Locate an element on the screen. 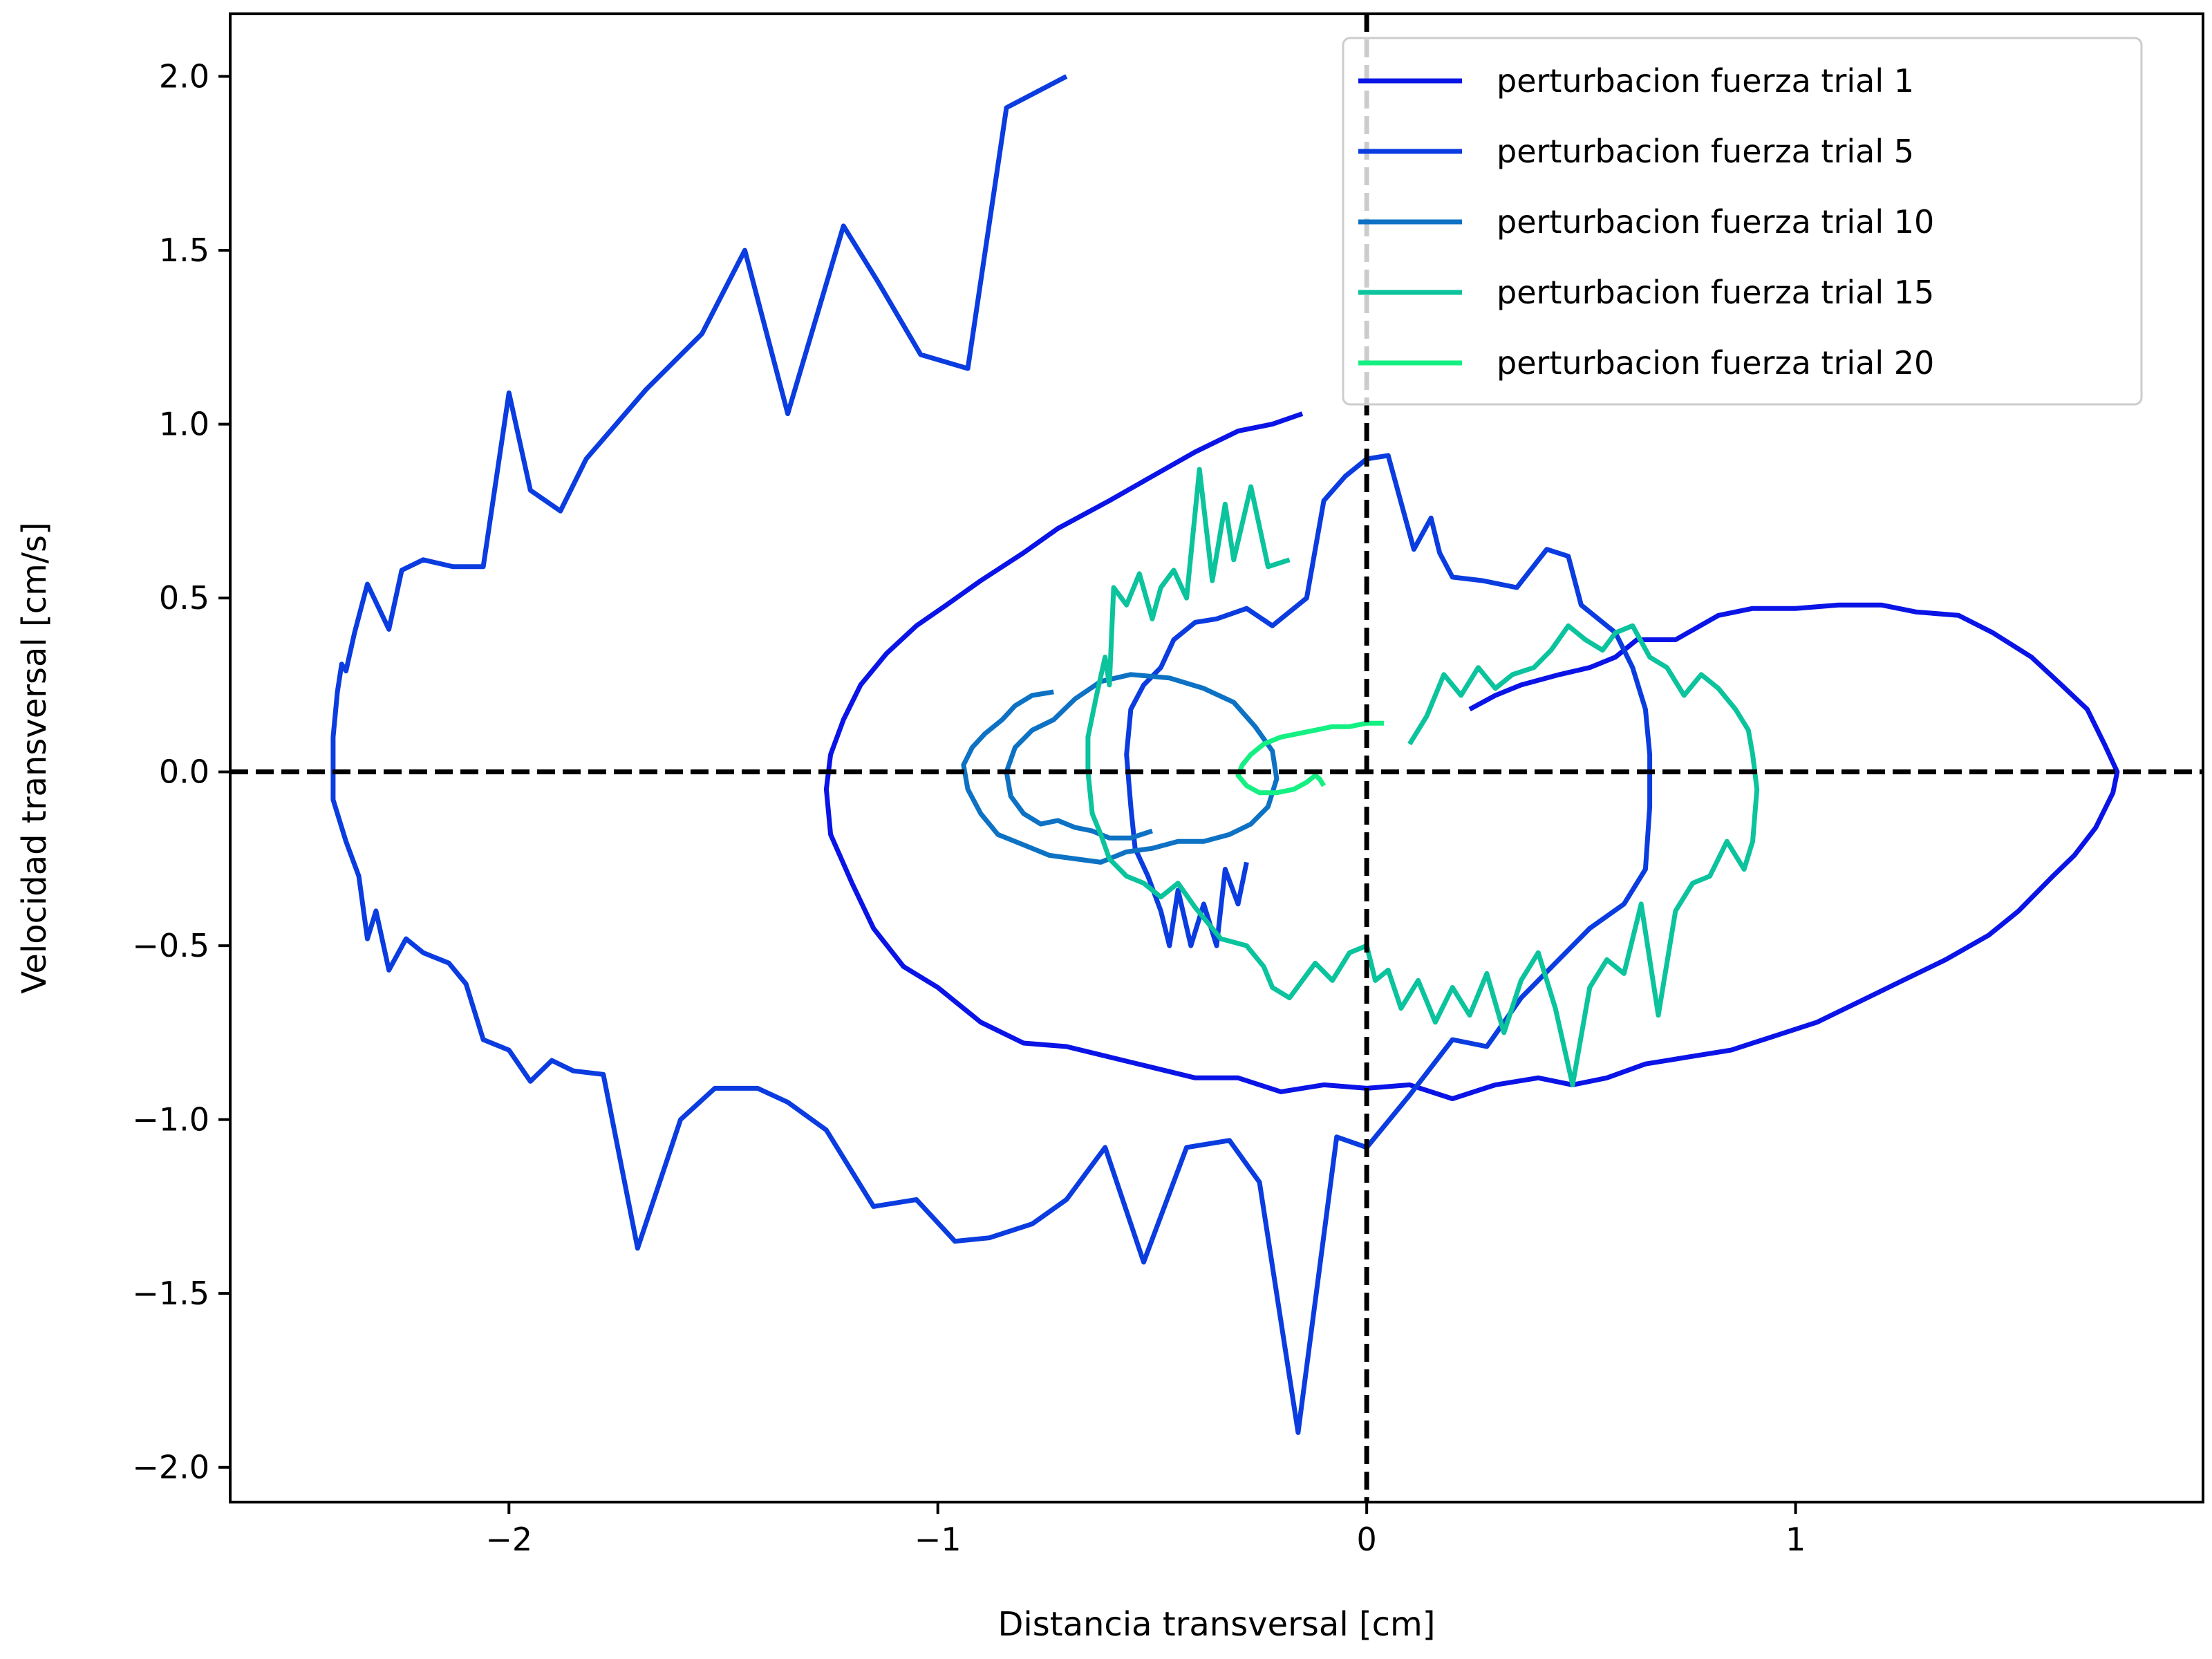 The height and width of the screenshot is (1659, 2212). y-tick-label: −1.5 is located at coordinates (170, 1293).